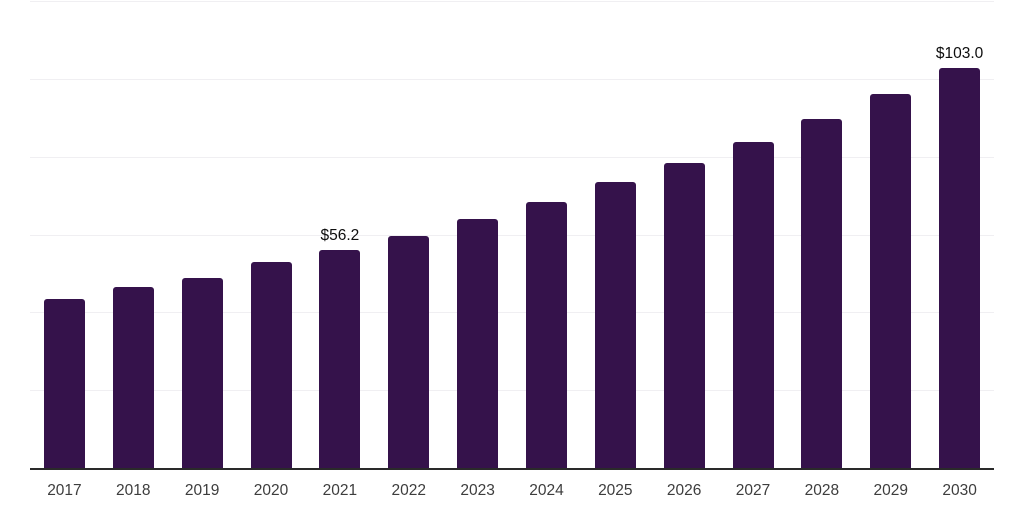 This screenshot has height=512, width=1024. I want to click on bar-2019, so click(202, 373).